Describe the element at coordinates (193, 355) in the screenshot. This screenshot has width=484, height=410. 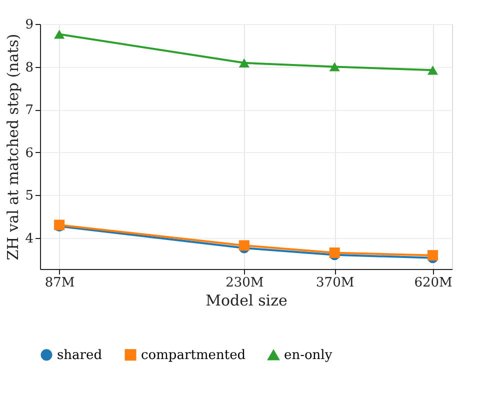
I see `legend-label: compartmented` at that location.